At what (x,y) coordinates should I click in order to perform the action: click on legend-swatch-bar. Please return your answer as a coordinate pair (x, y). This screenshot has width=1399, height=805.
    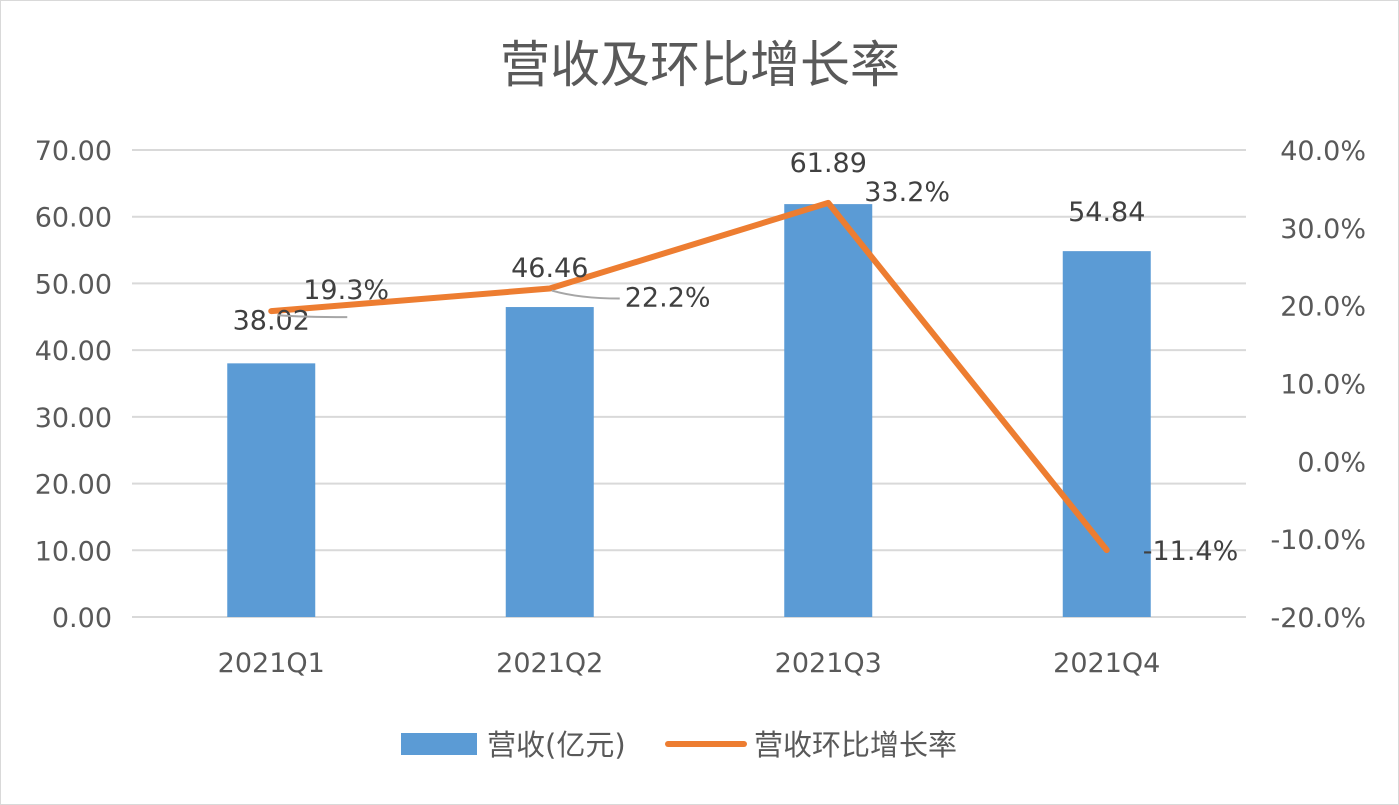
    Looking at the image, I should click on (439, 744).